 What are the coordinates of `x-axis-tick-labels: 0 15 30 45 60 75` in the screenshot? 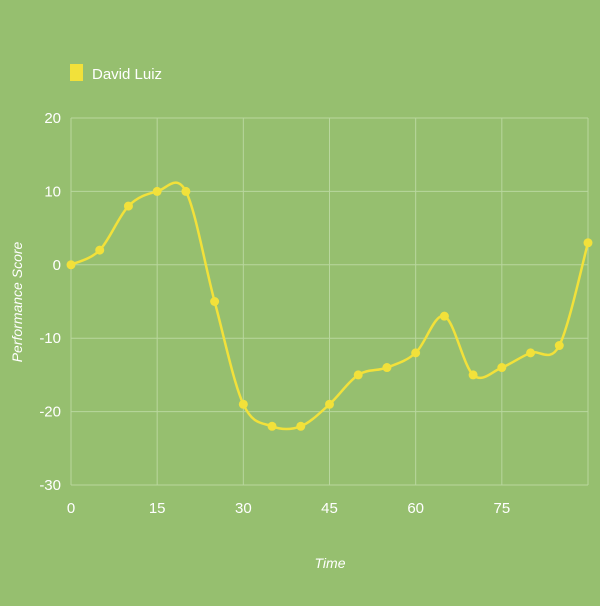 It's located at (288, 508).